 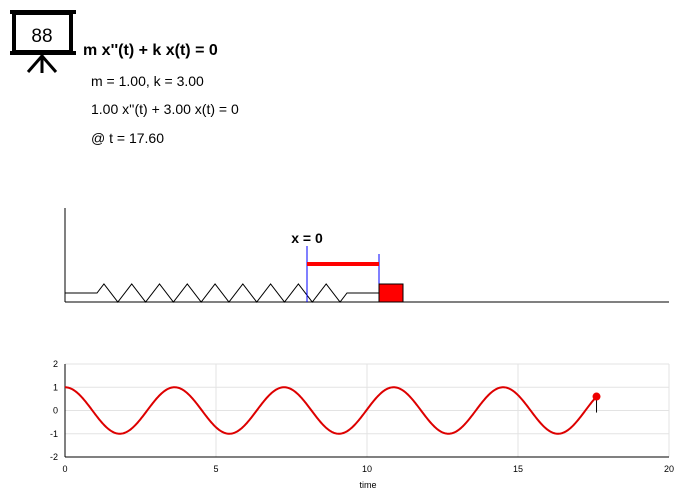 What do you see at coordinates (596, 396) in the screenshot?
I see `current-point-marker` at bounding box center [596, 396].